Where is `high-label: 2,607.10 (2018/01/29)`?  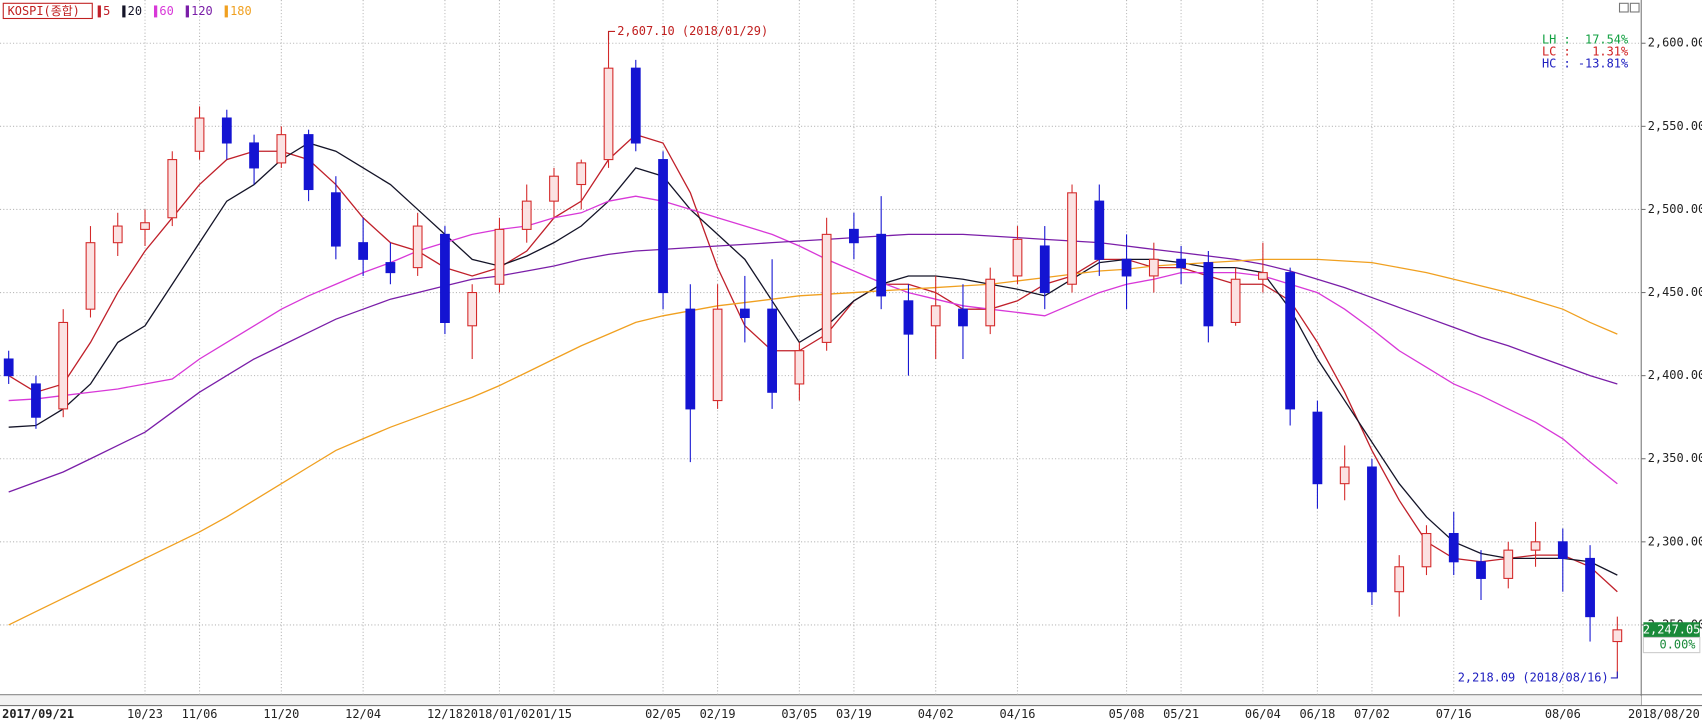
high-label: 2,607.10 (2018/01/29) is located at coordinates (692, 31).